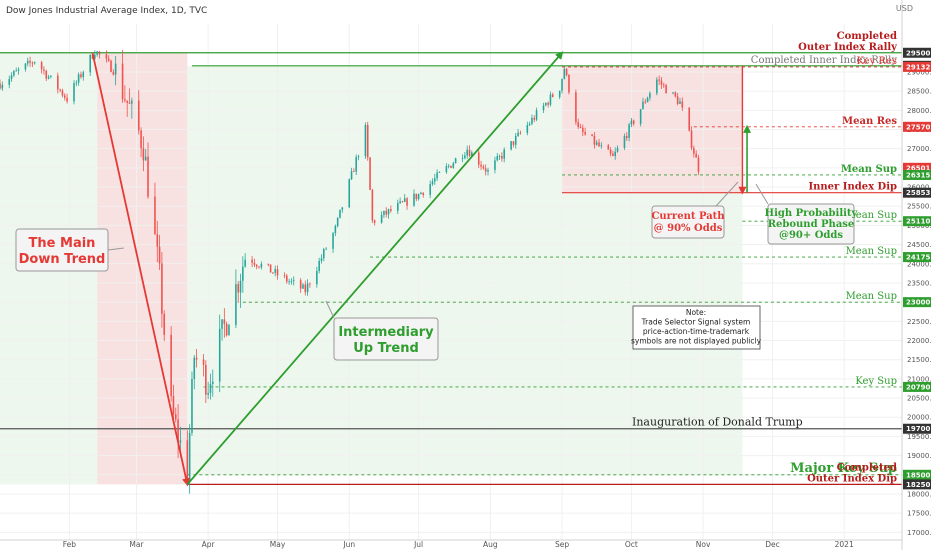  Describe the element at coordinates (717, 422) in the screenshot. I see `level-label: Inauguration of Donald Trump` at that location.